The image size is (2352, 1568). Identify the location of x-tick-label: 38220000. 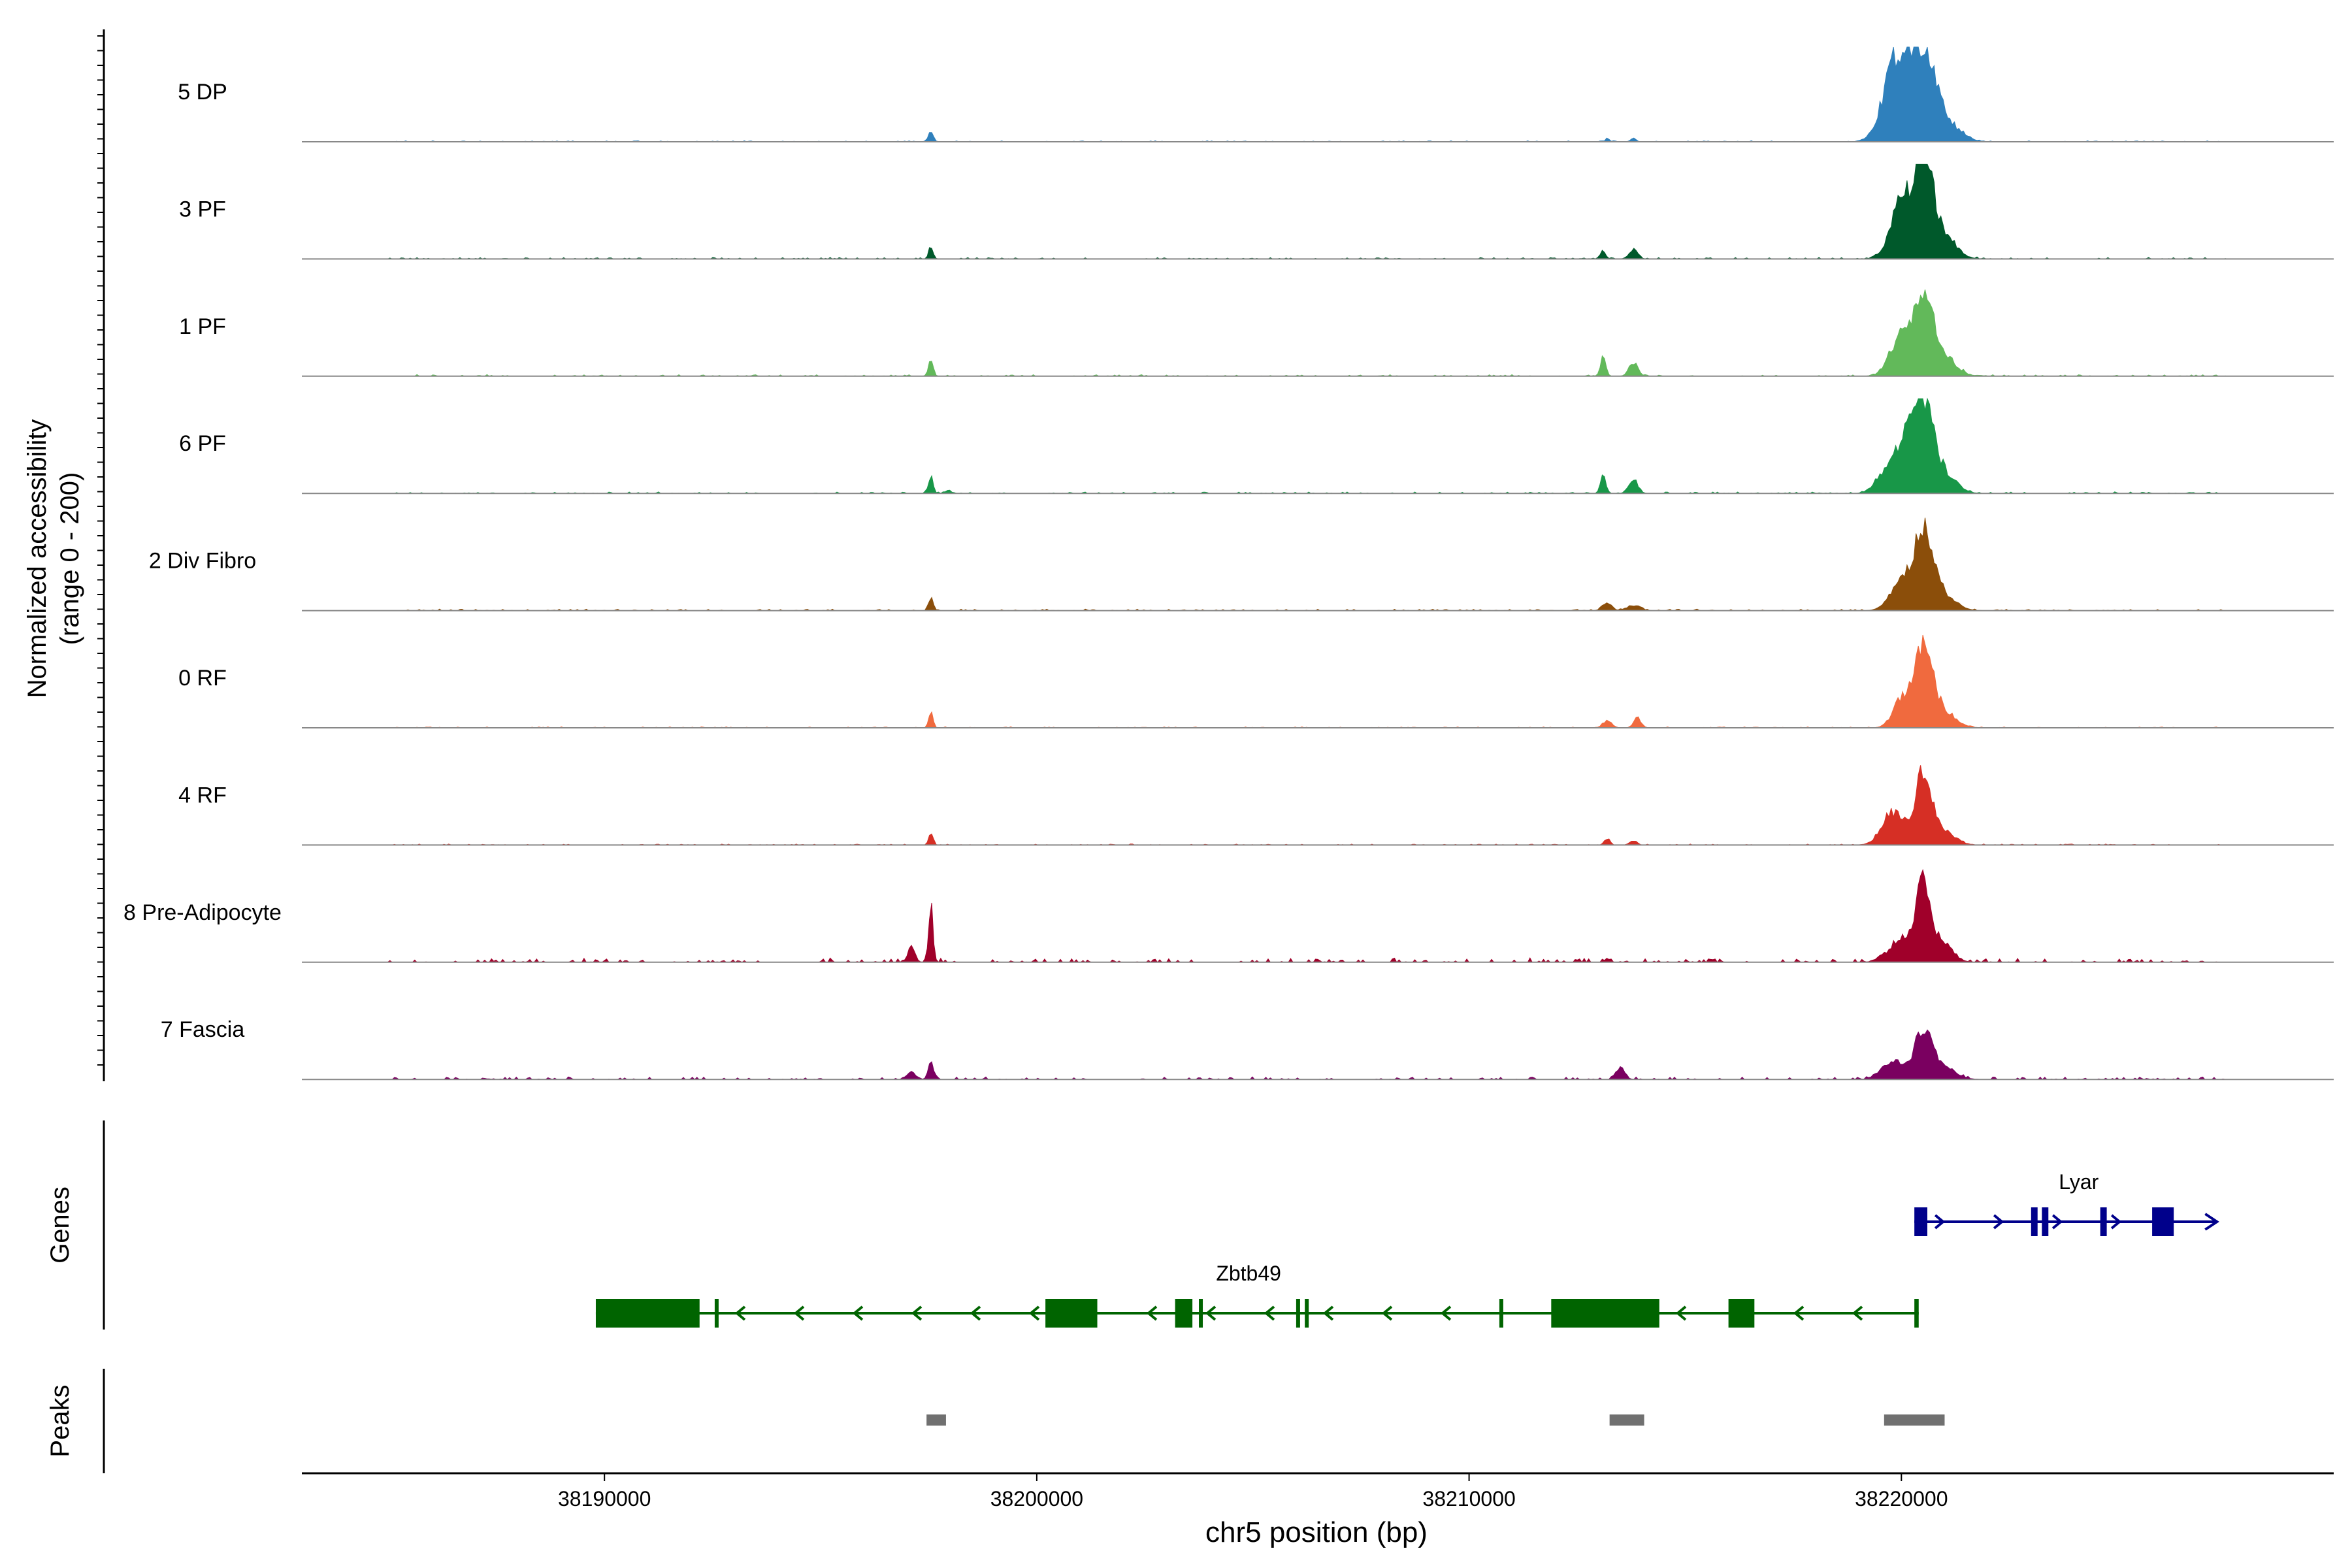
(1901, 1499).